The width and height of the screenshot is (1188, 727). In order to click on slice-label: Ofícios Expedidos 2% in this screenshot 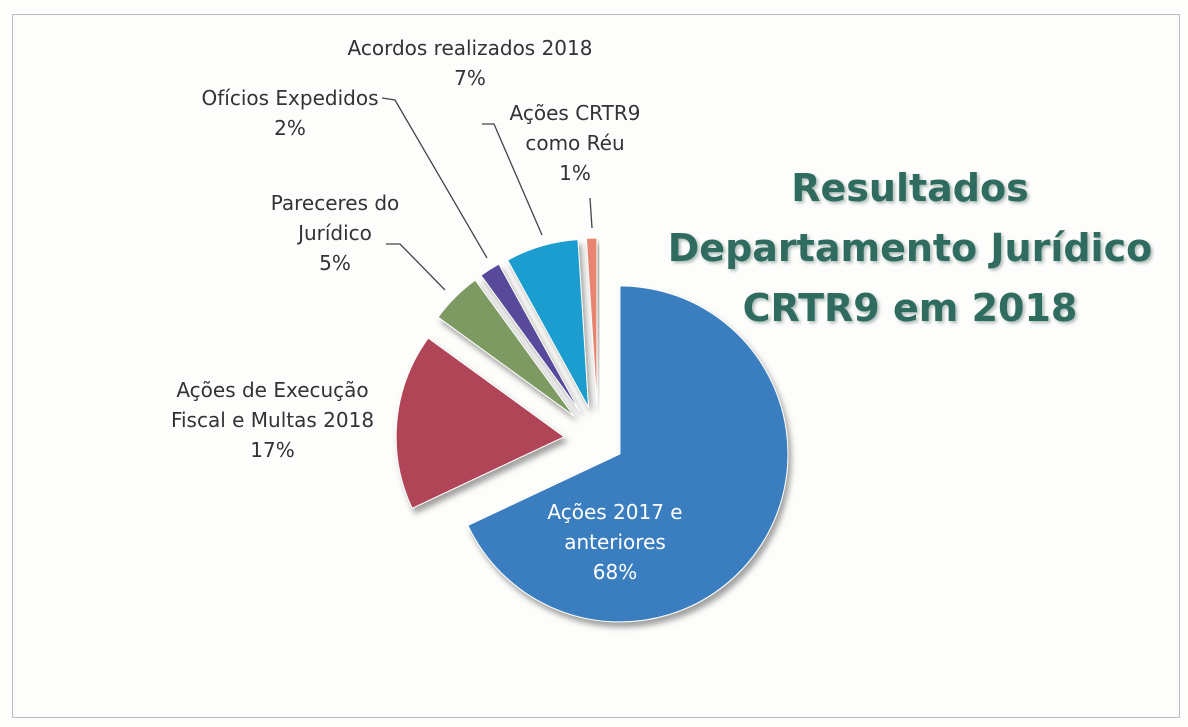, I will do `click(290, 113)`.